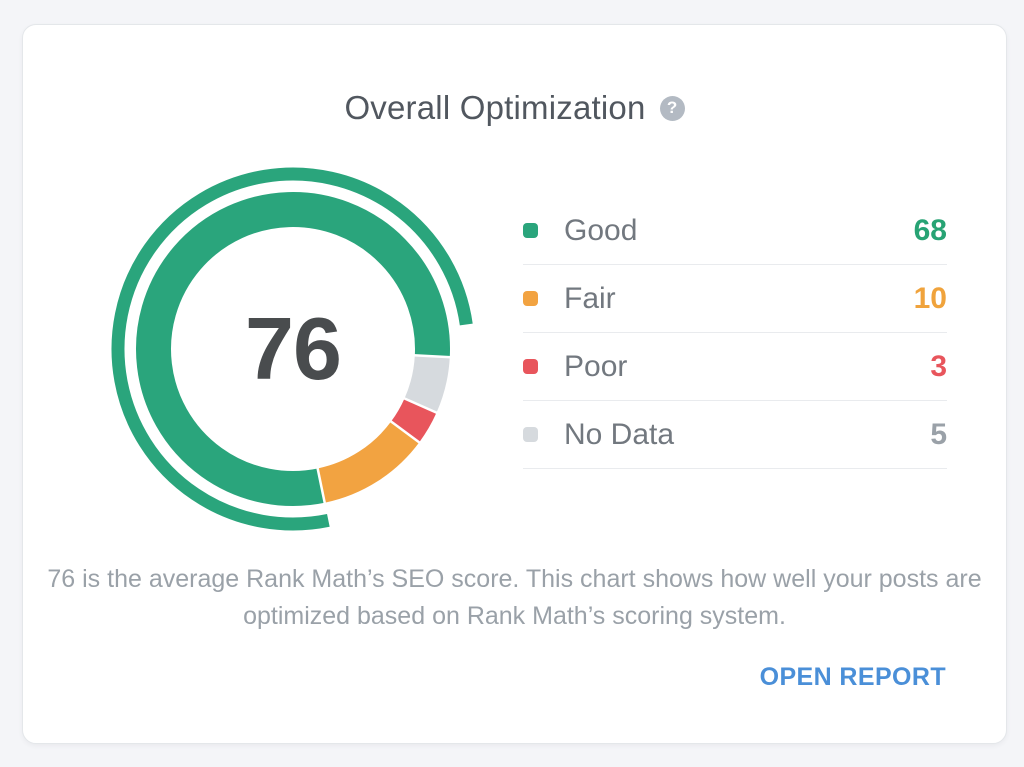  What do you see at coordinates (735, 299) in the screenshot?
I see `legend-row-fair: Fair 10` at bounding box center [735, 299].